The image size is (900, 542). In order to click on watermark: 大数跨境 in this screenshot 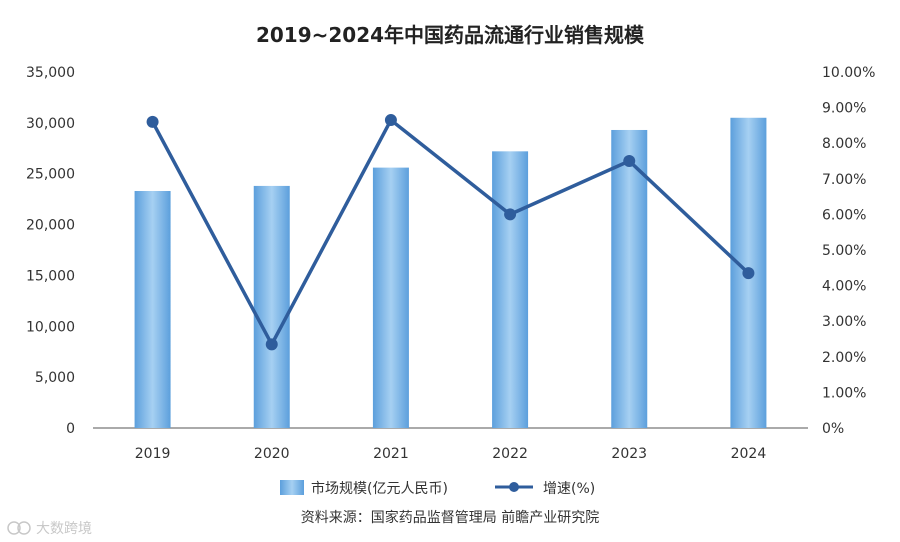, I will do `click(49, 529)`.